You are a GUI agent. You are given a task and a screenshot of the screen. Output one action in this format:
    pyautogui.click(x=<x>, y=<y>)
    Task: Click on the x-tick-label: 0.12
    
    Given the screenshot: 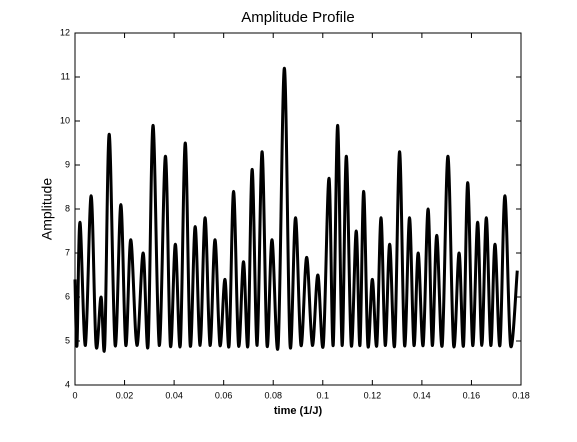 What is the action you would take?
    pyautogui.click(x=373, y=395)
    